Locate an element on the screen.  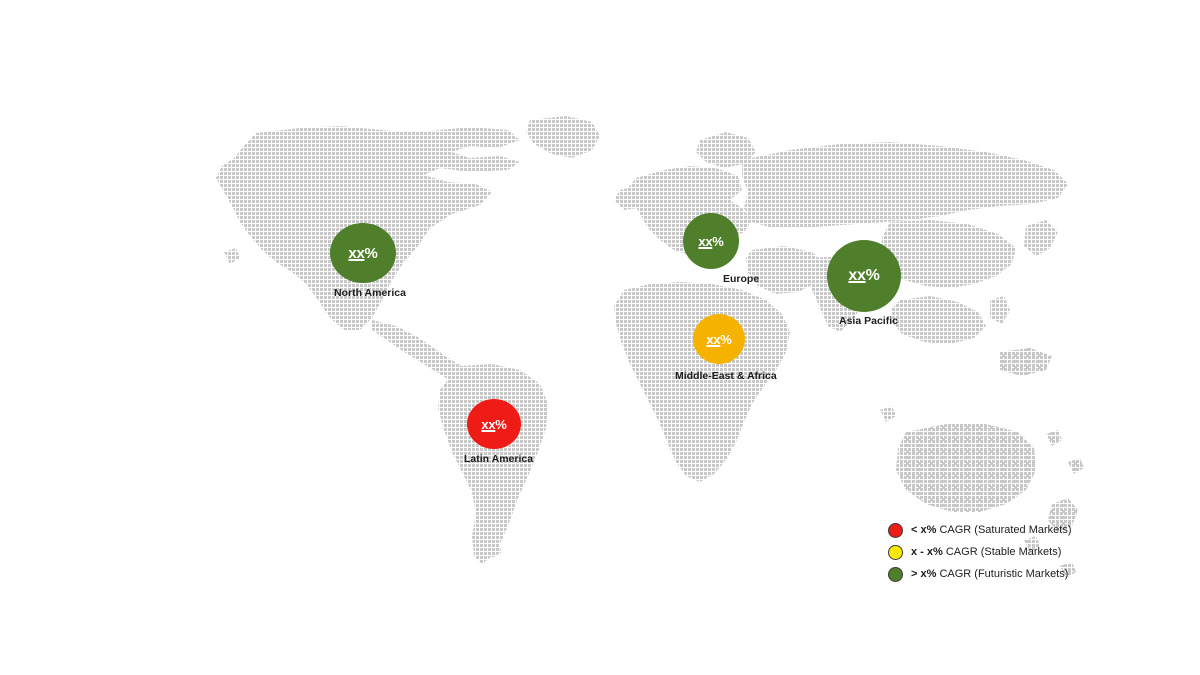
region-label-latin-america: Latin America is located at coordinates (499, 459).